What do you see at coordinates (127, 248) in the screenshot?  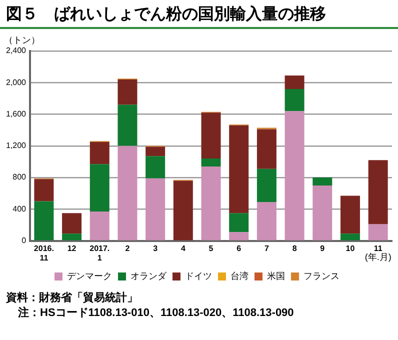 I see `x-tick-label: 2` at bounding box center [127, 248].